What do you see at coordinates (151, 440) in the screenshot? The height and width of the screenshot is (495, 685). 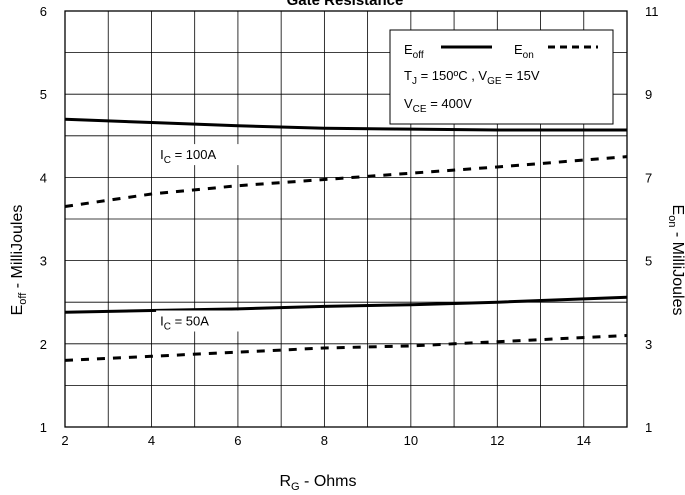 I see `x-tick-label: 4` at bounding box center [151, 440].